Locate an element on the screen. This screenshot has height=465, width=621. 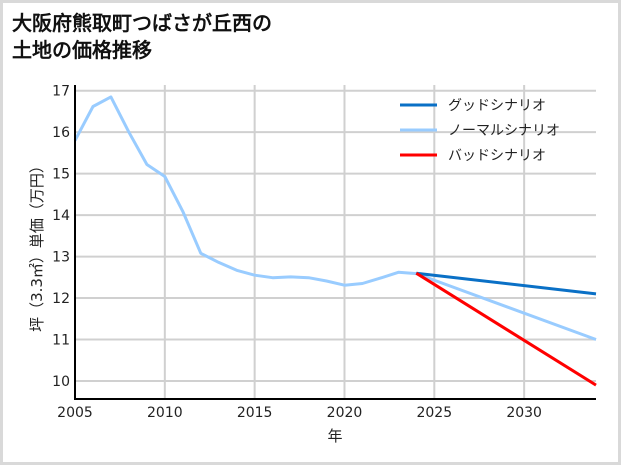
chart-title: 大阪府熊取町つばさが丘西の 土地の価格推移 is located at coordinates (142, 37).